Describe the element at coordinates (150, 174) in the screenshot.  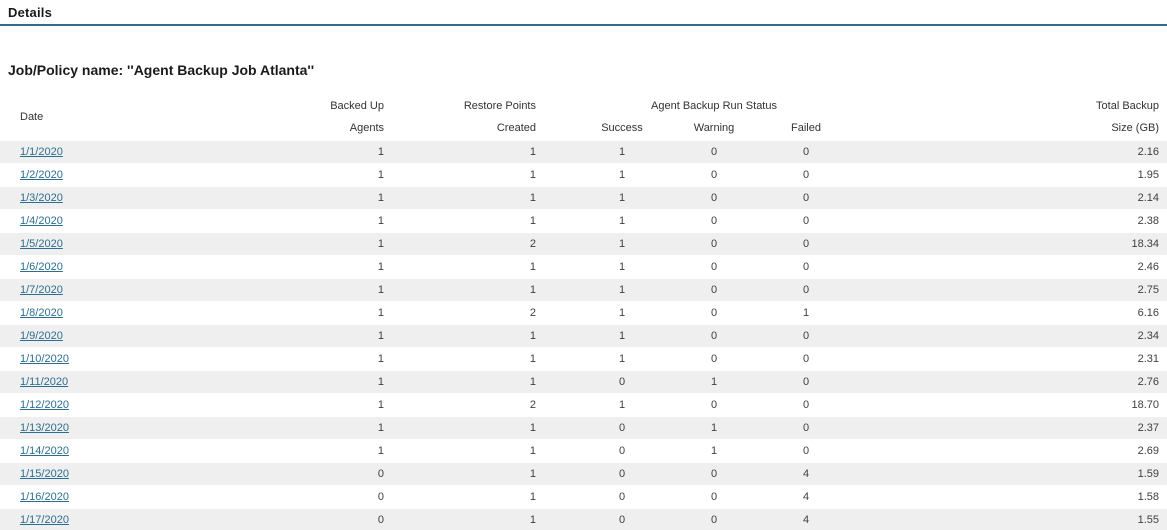
I see `cell-date: 1/2/2020` at that location.